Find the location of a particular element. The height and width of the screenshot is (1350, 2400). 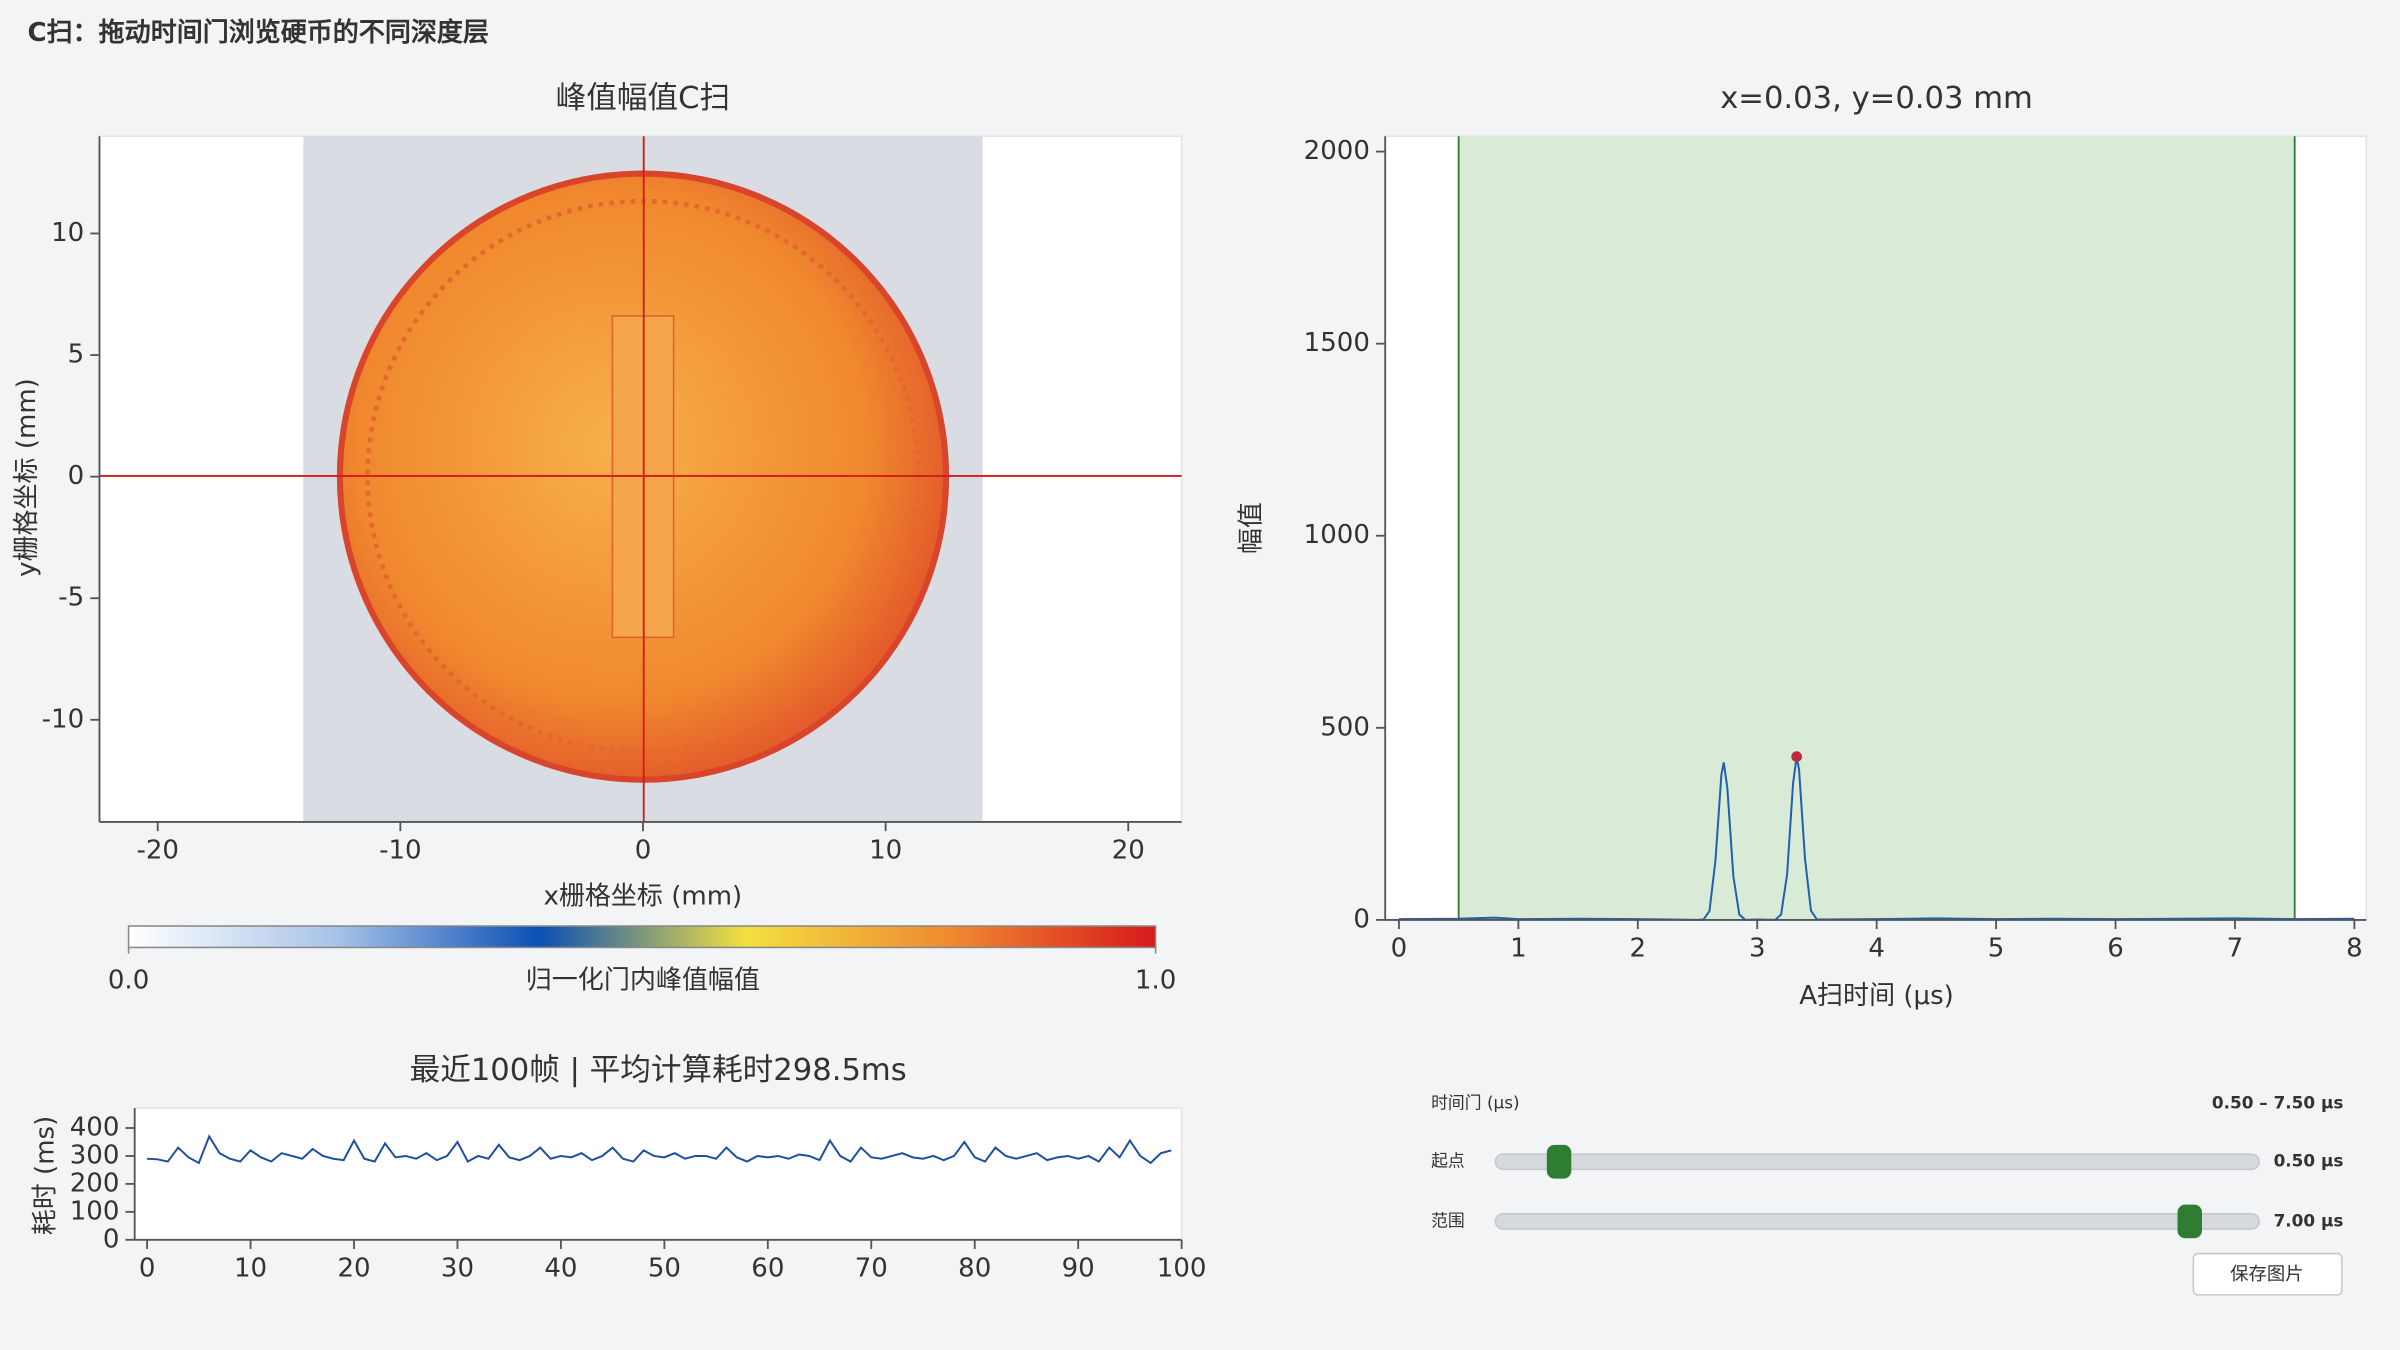

y-tick-label: -10 is located at coordinates (63, 719).